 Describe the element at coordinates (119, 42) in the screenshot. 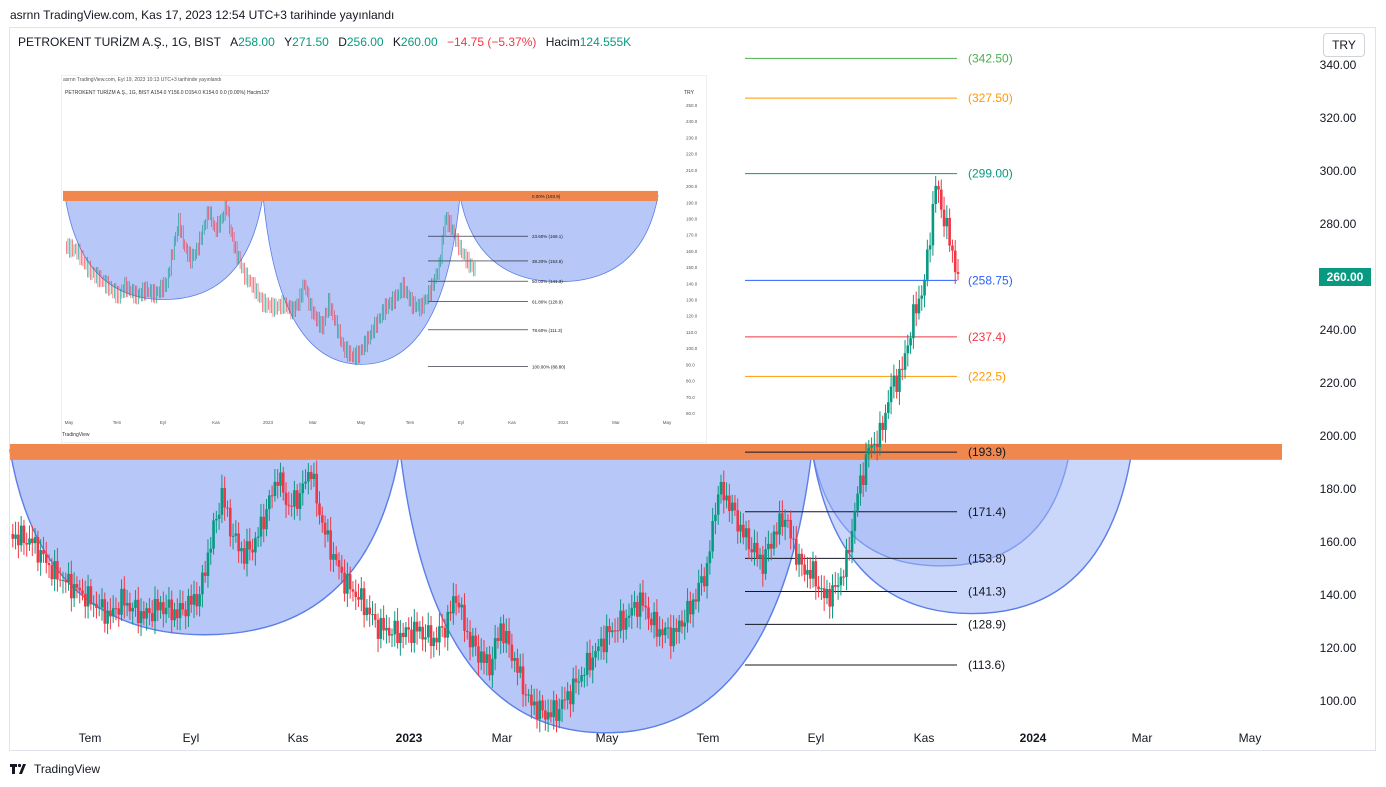

I see `symbol-name: PETROKENT TURİZM A.Ş., 1G, BIST` at that location.